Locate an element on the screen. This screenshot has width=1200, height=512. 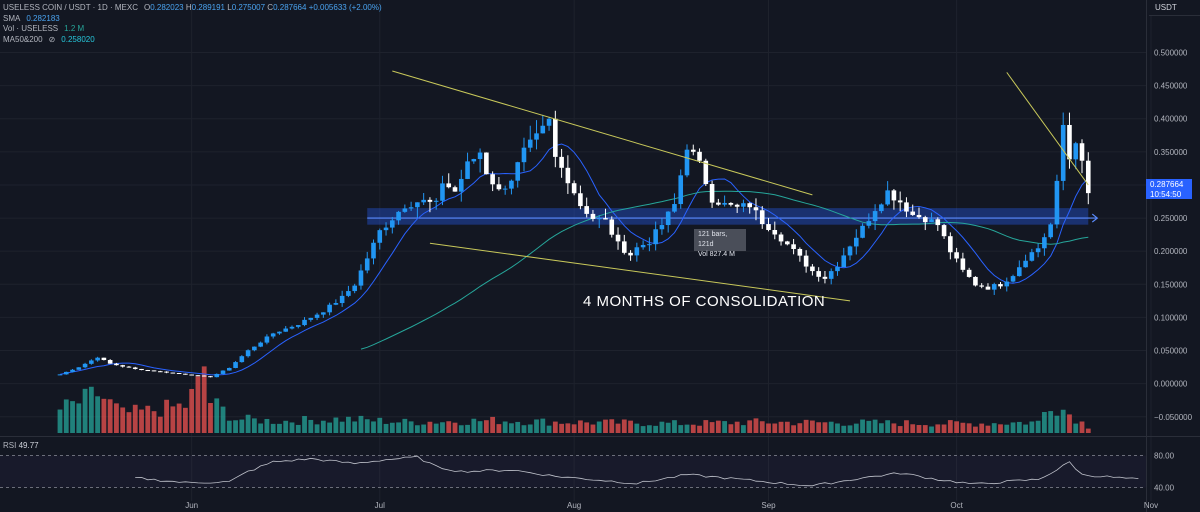
last-price-tag: 0.287664 10:54:50 is located at coordinates (1169, 189).